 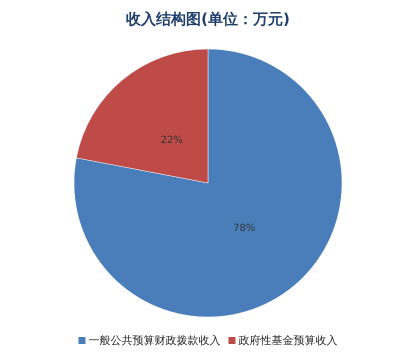 What do you see at coordinates (171, 140) in the screenshot?
I see `data-label: 22%` at bounding box center [171, 140].